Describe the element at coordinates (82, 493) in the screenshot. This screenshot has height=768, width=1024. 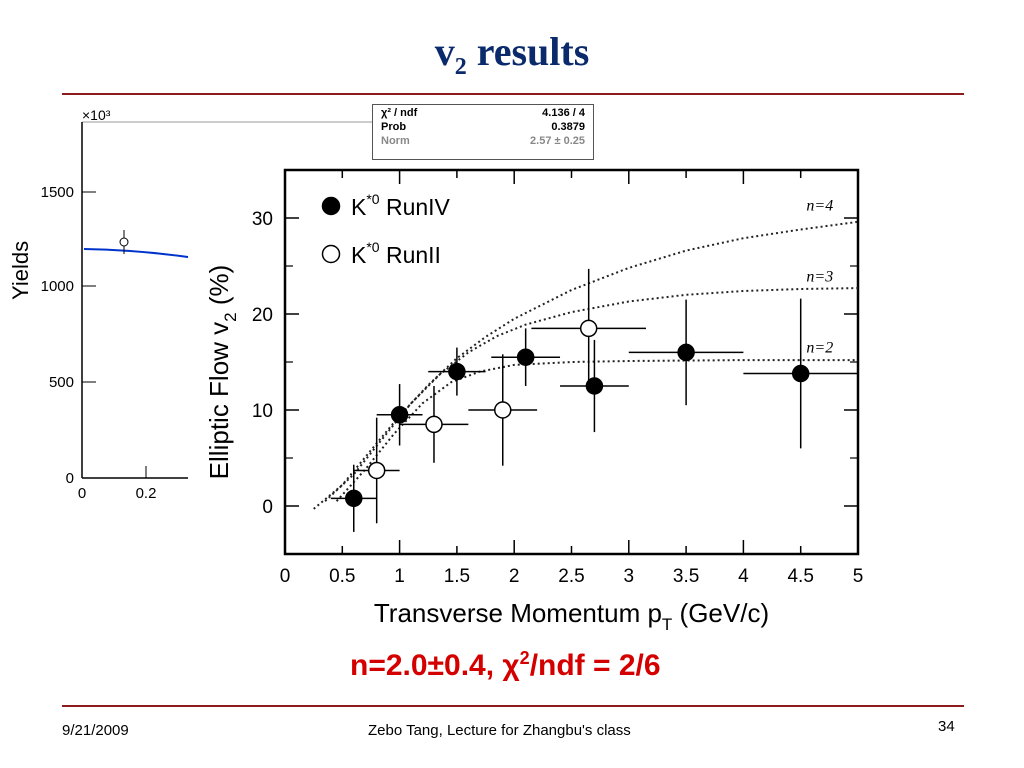
I see `bg-xtick-label: 0` at that location.